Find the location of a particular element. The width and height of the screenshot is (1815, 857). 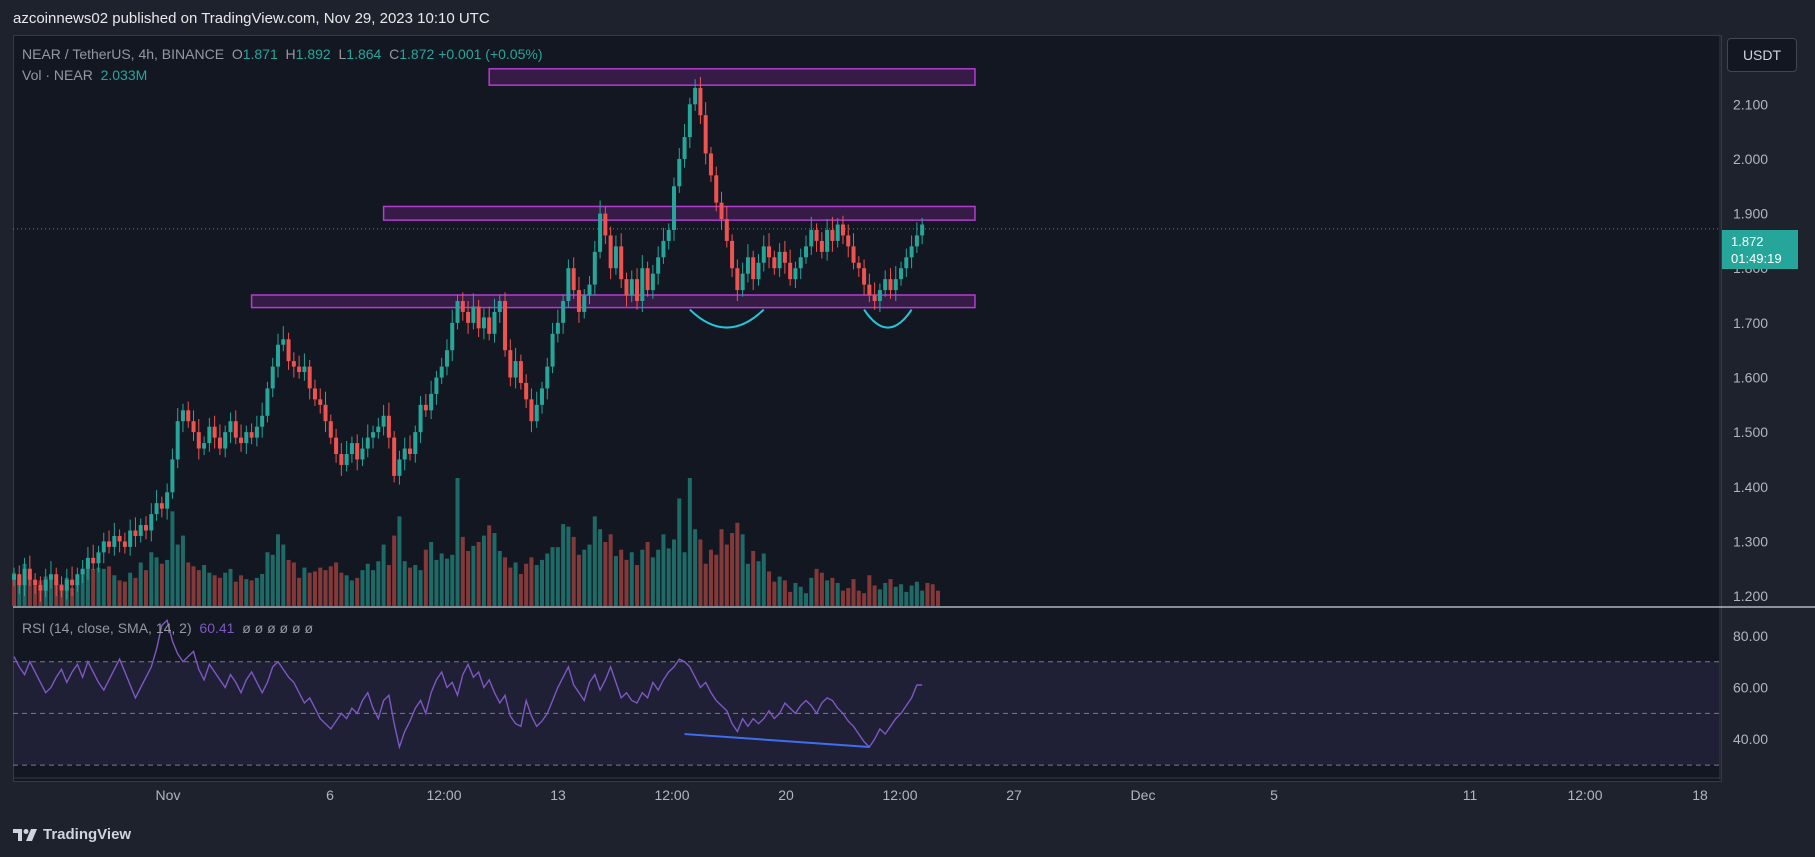

currency-button: USDT is located at coordinates (1762, 55).